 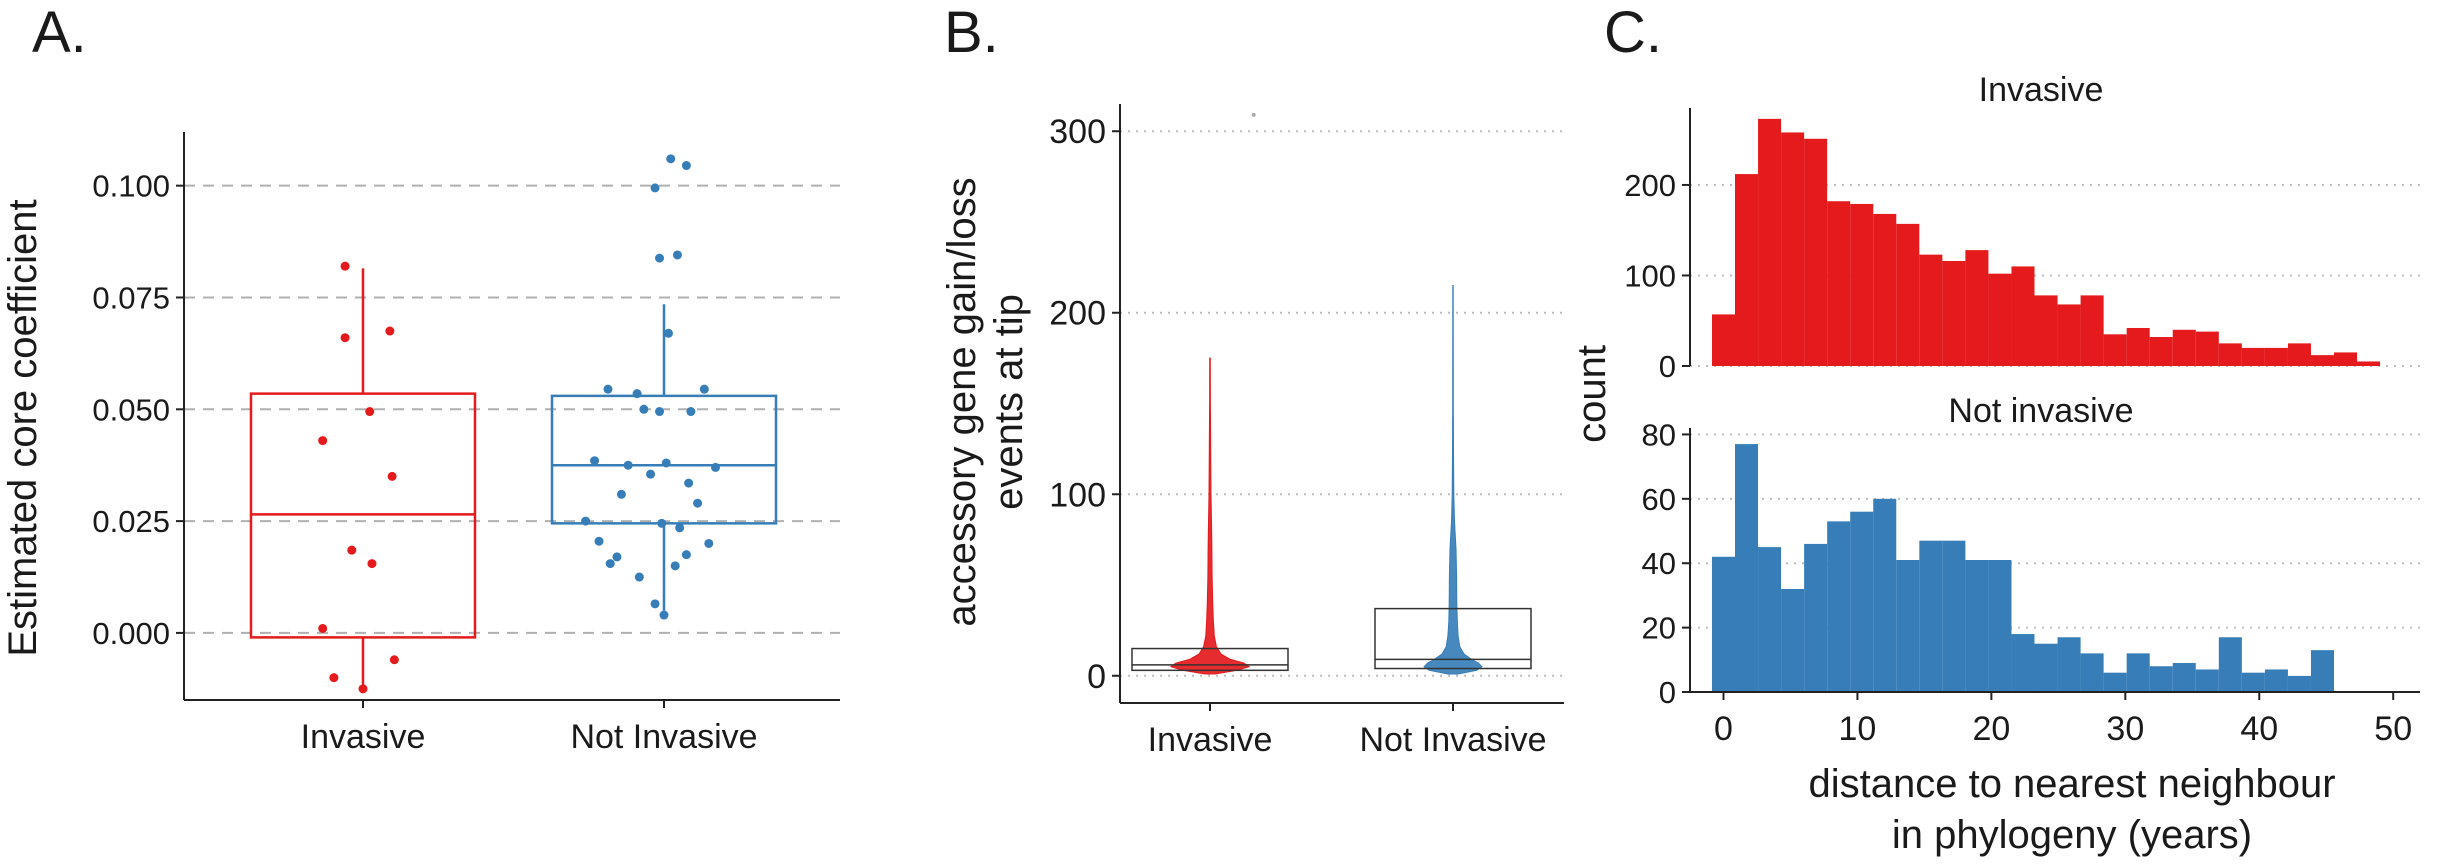 I want to click on panel-b-y-axis-label-line1: accessory gene gain/loss, so click(x=962, y=401).